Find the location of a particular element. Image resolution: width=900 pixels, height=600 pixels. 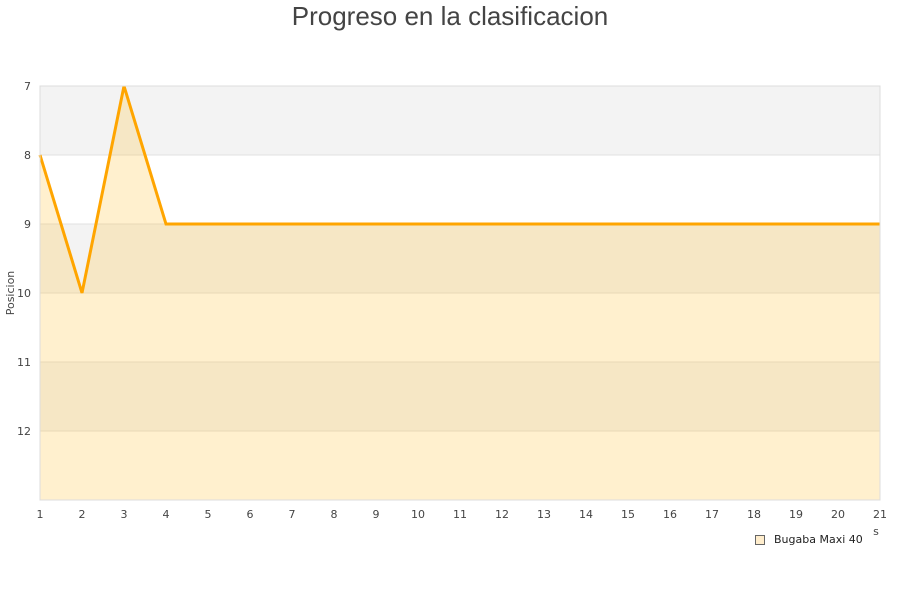

x-tick-label: 3 is located at coordinates (124, 514).